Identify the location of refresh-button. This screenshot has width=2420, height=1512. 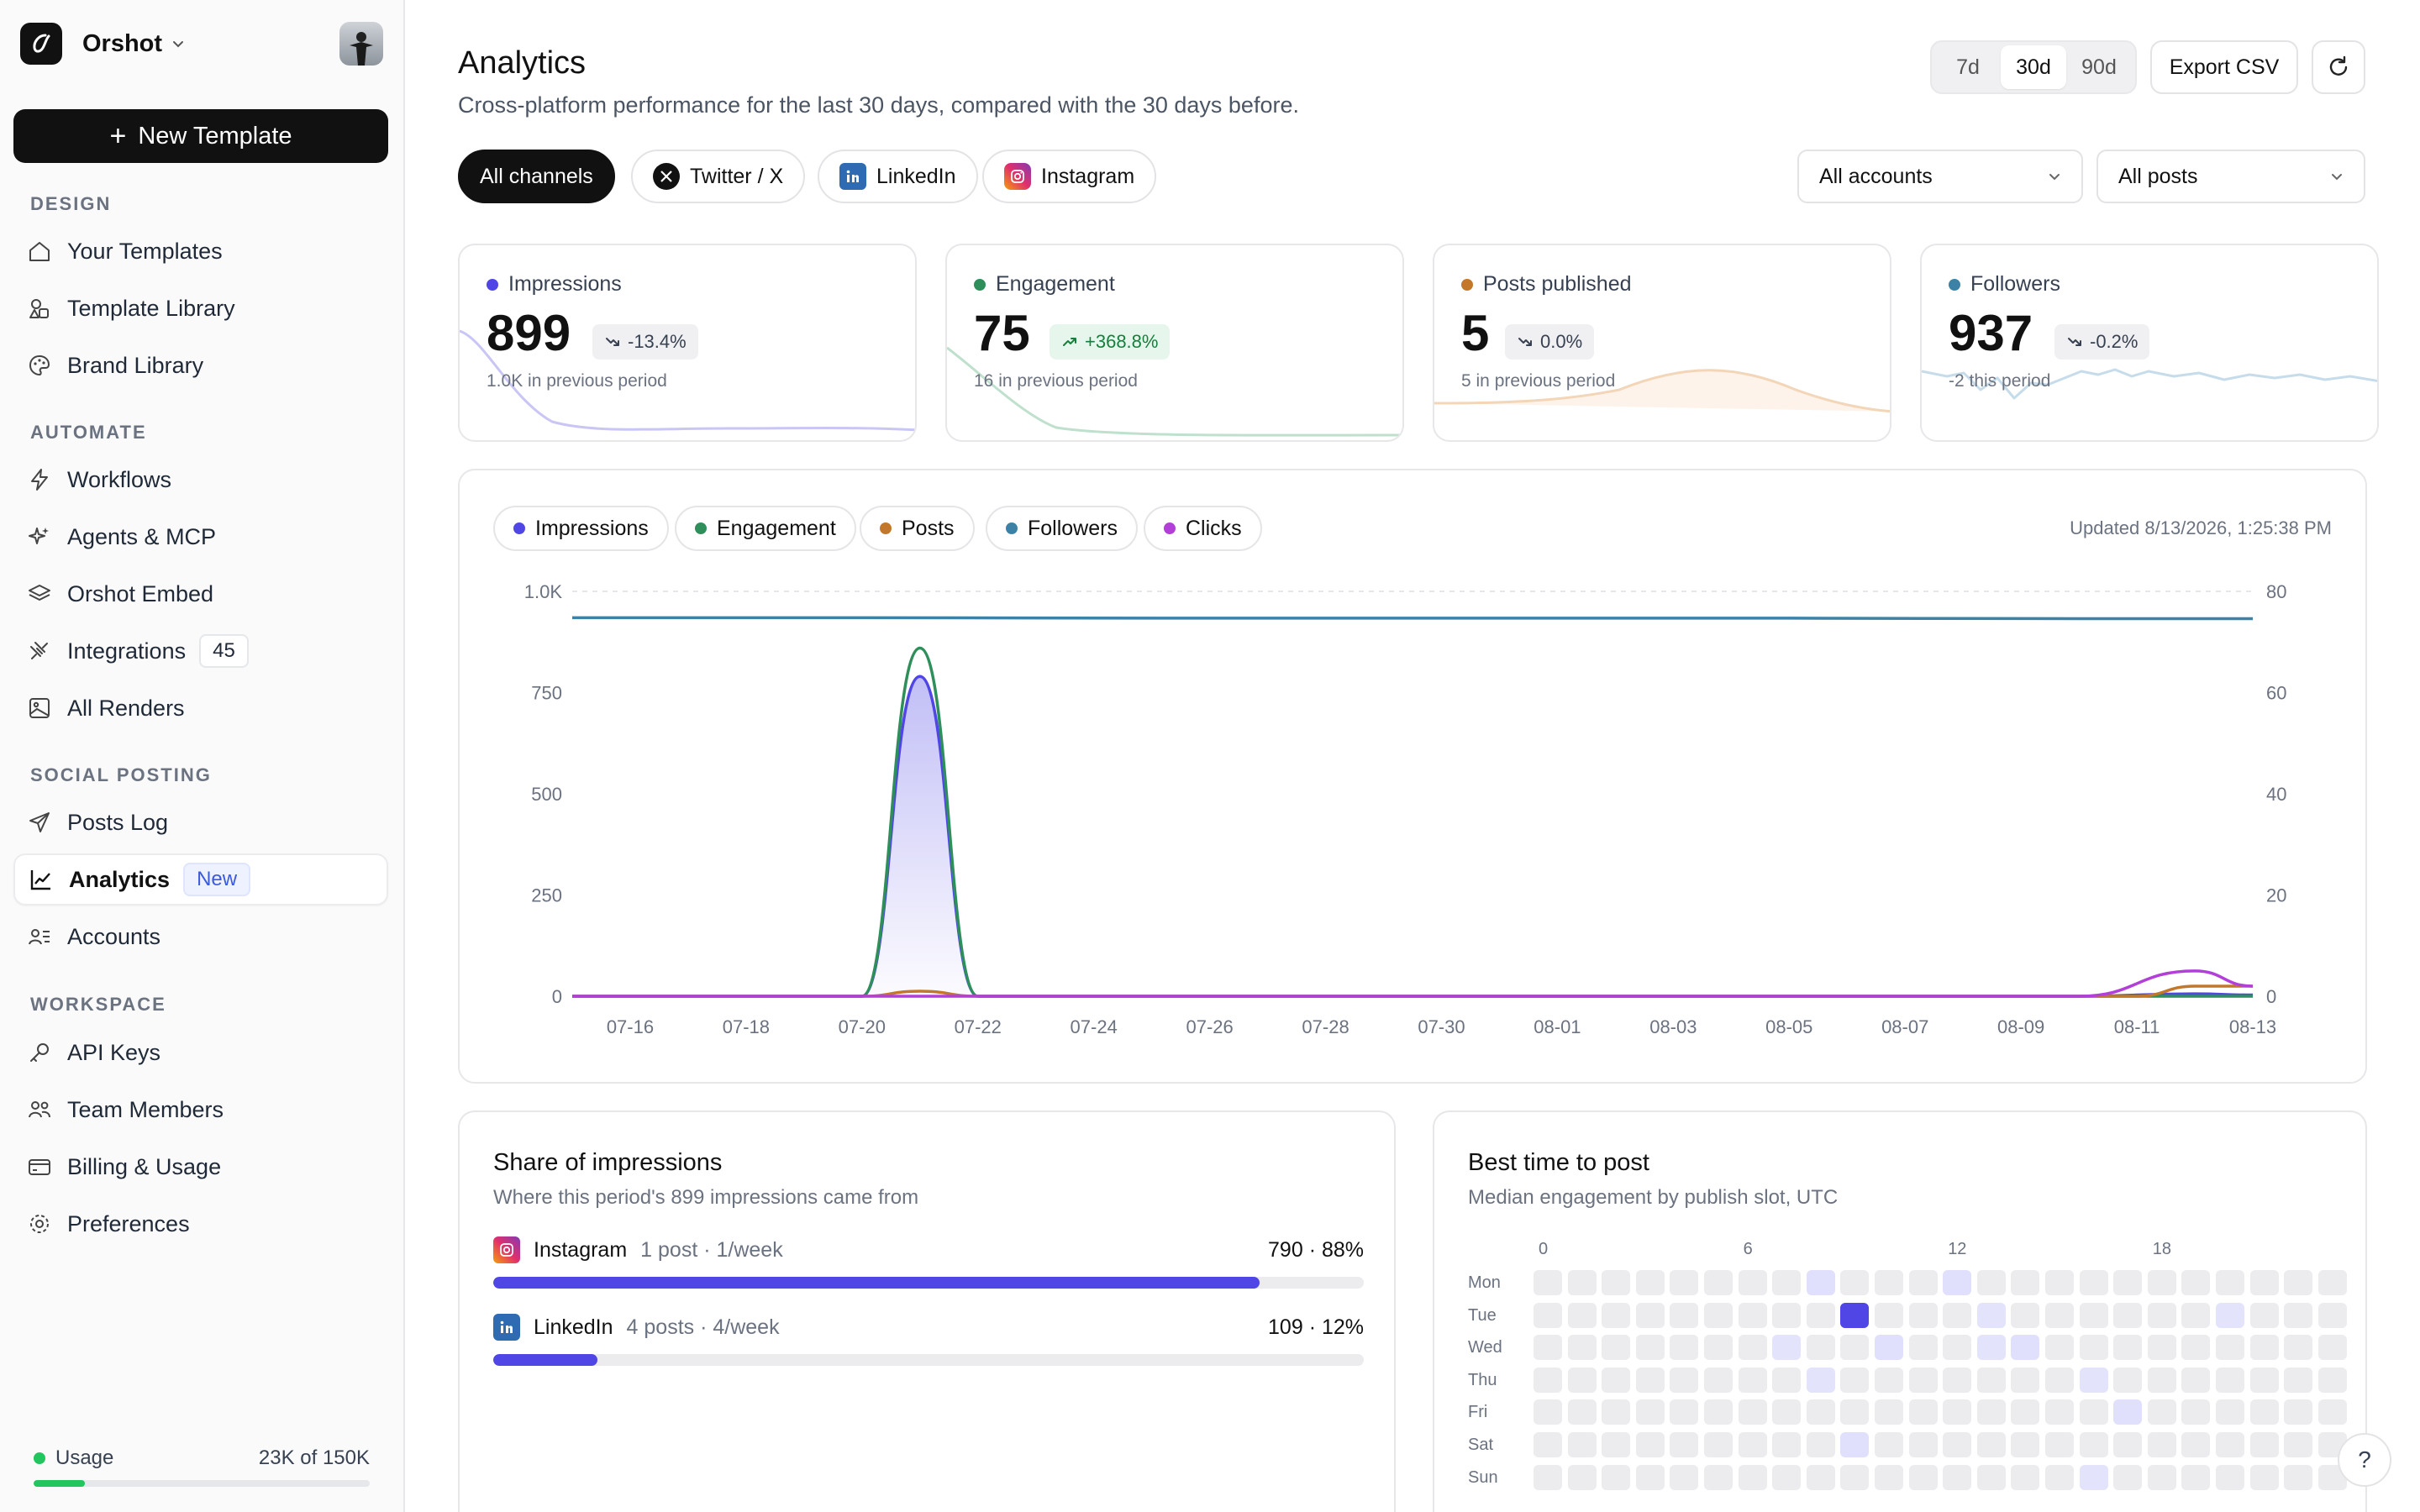
(2338, 67).